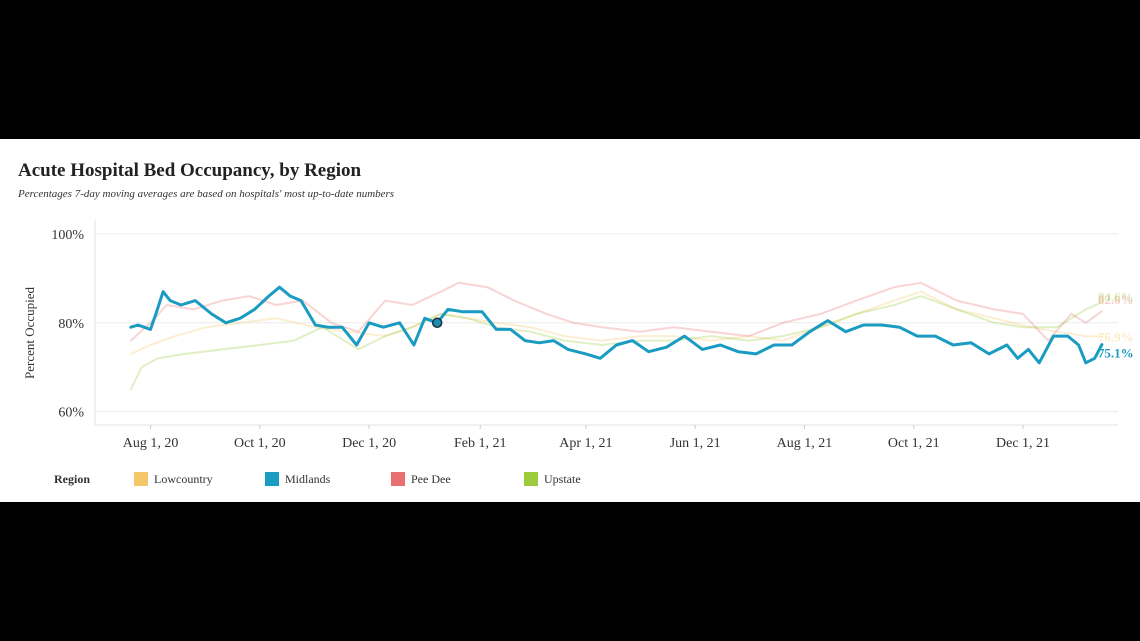  Describe the element at coordinates (1116, 337) in the screenshot. I see `end-label-lowcountry: 76.9%` at that location.